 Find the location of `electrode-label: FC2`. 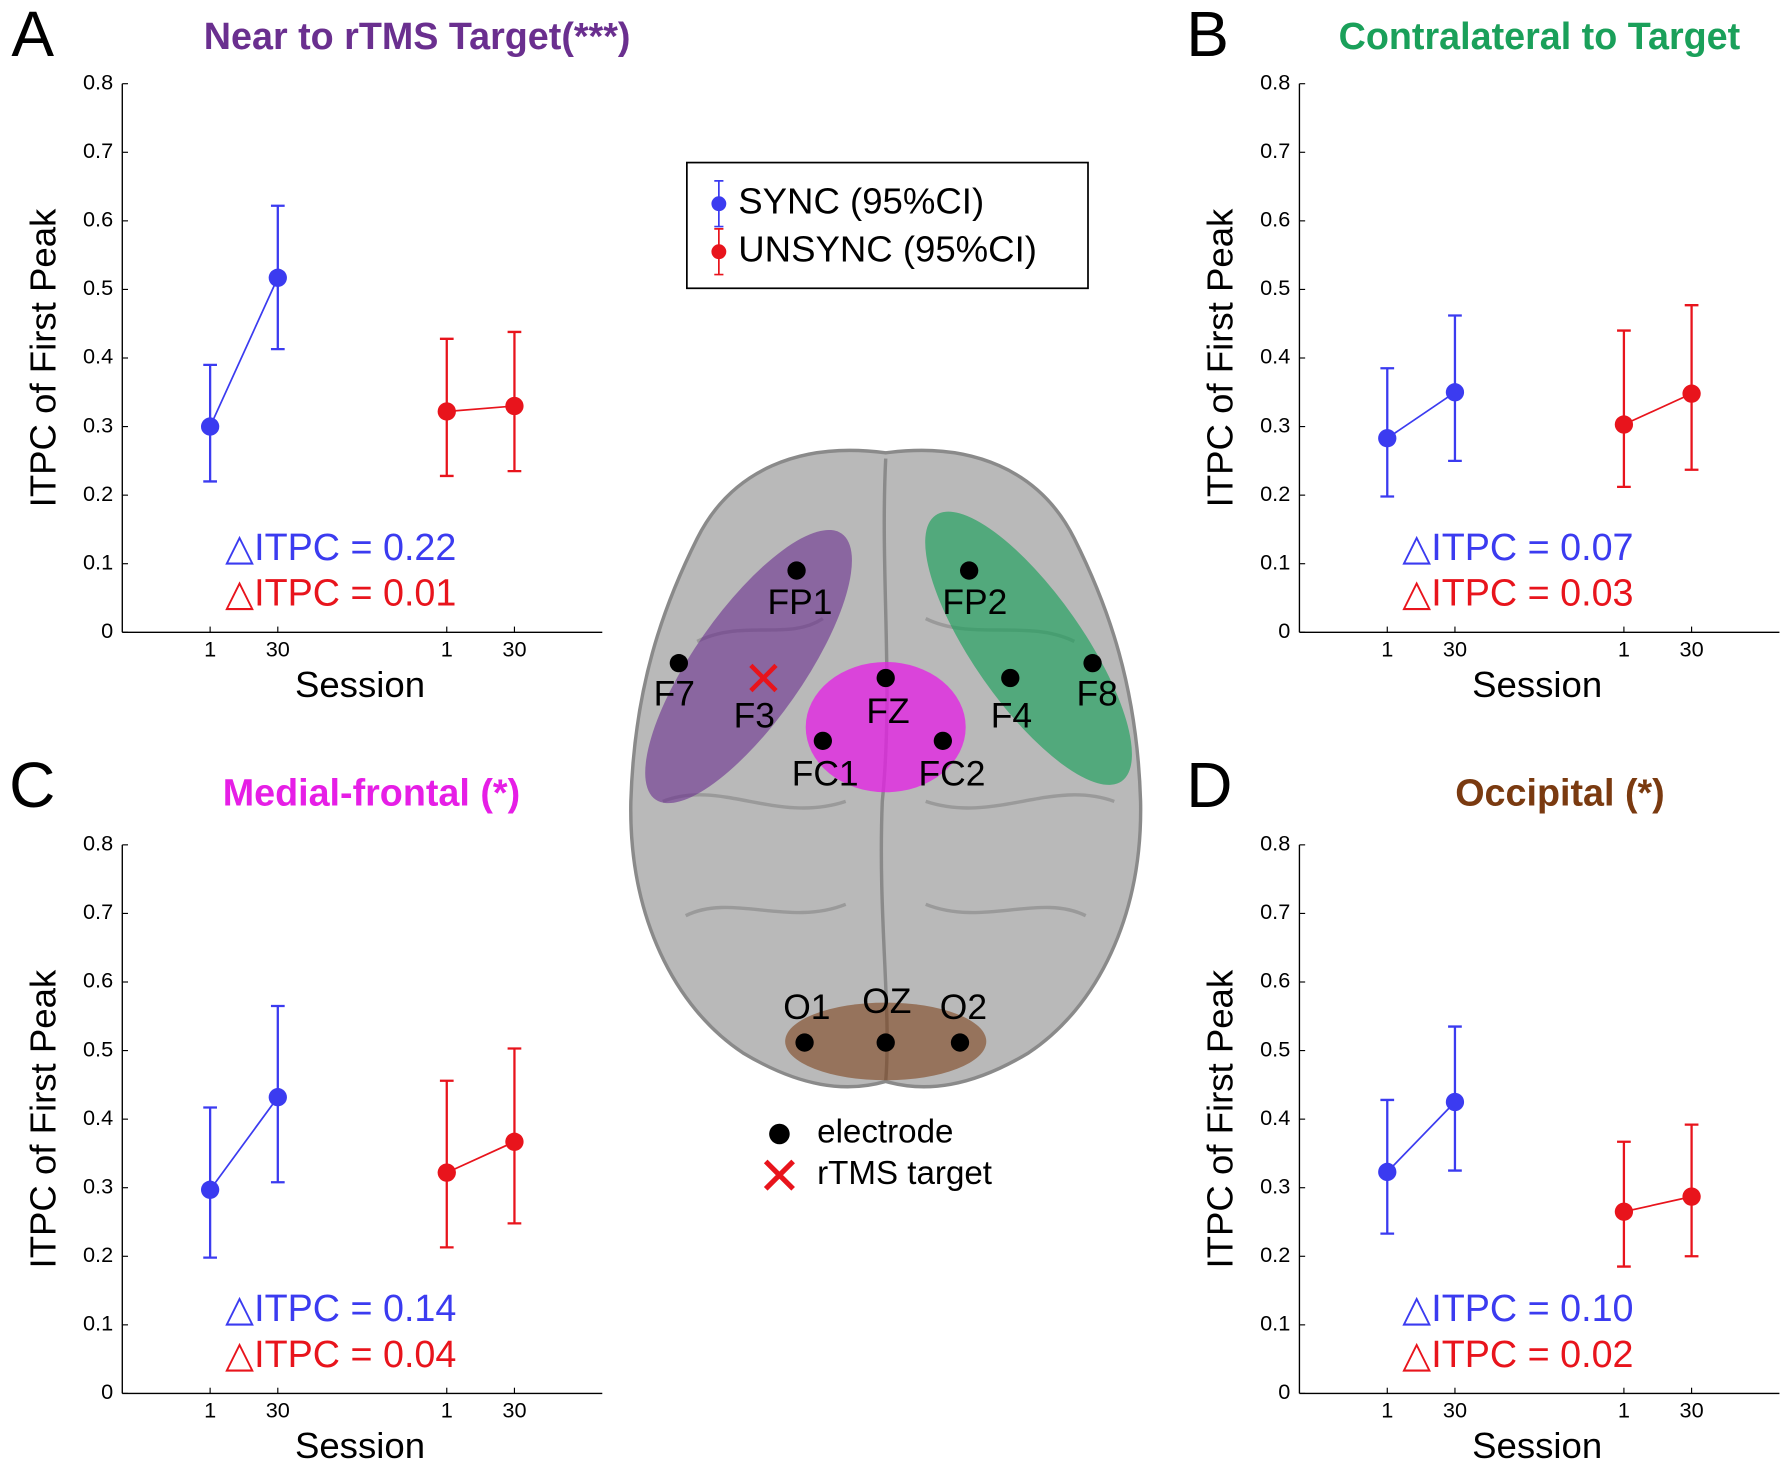

electrode-label: FC2 is located at coordinates (952, 774).